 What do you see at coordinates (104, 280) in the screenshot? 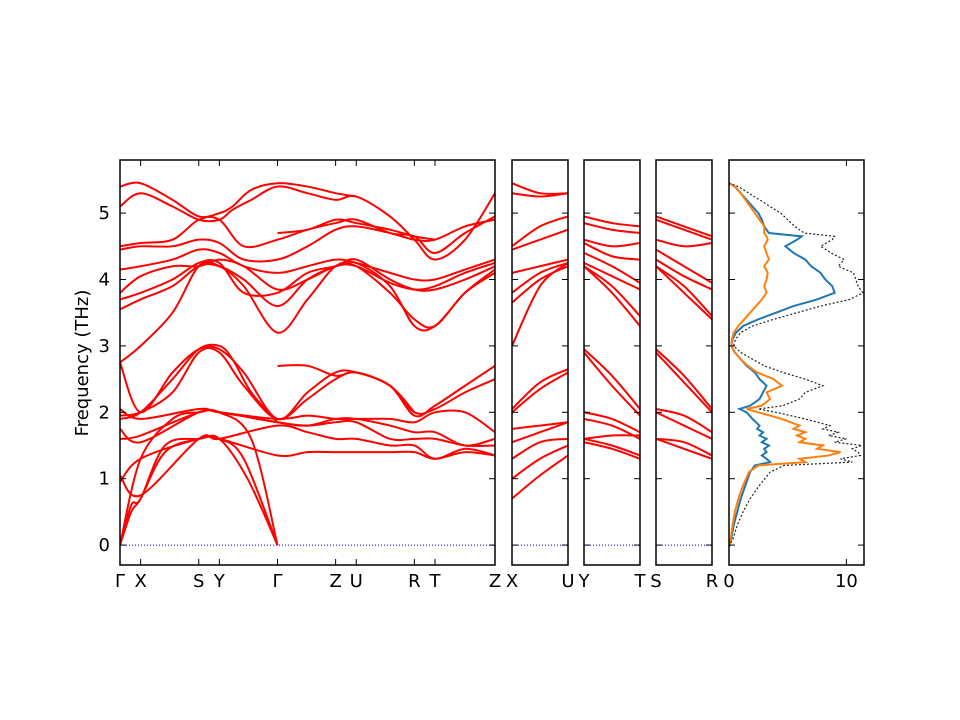
I see `y-tick-label: 4` at bounding box center [104, 280].